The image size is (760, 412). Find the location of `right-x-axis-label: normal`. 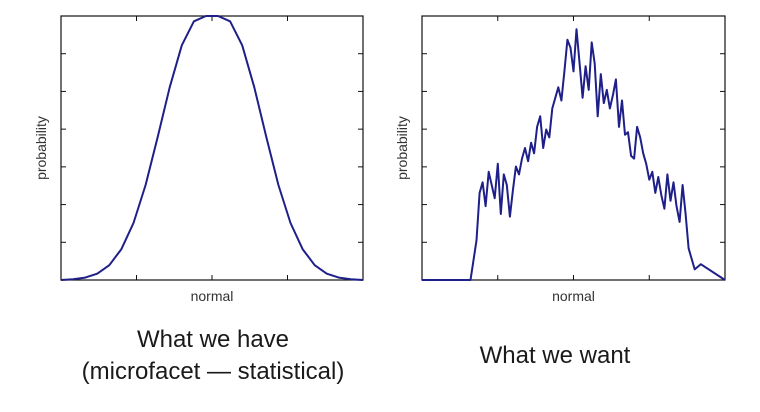

right-x-axis-label: normal is located at coordinates (573, 296).